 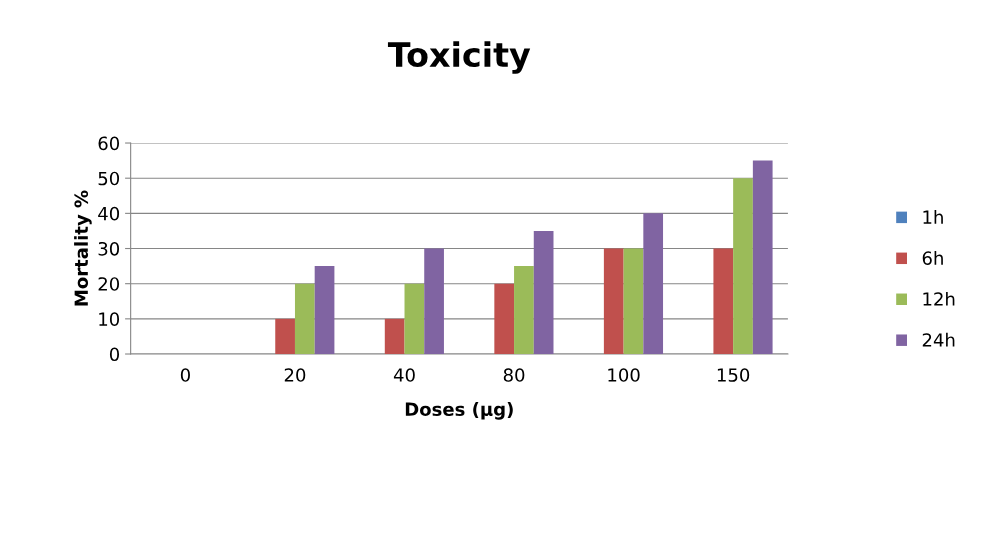 What do you see at coordinates (295, 375) in the screenshot?
I see `x-tick-label: 20` at bounding box center [295, 375].